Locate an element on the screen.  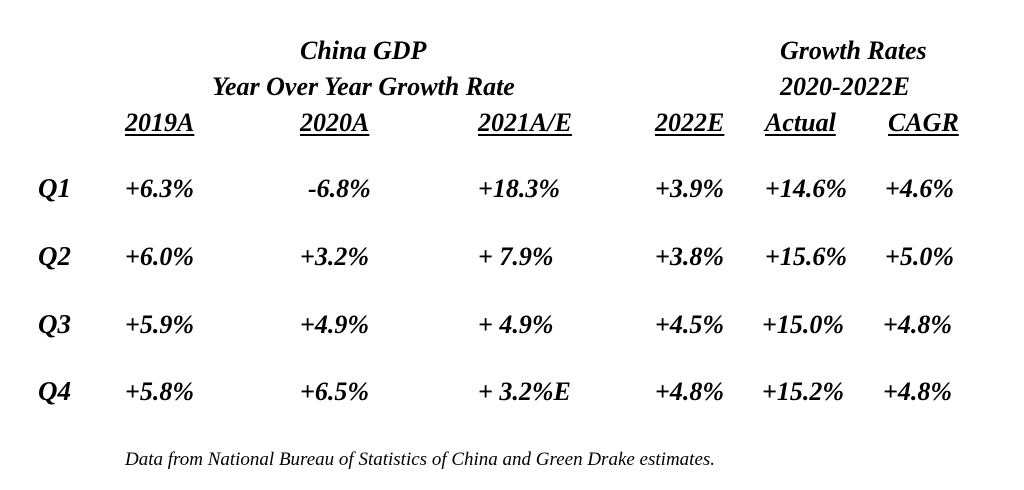
column-header-cagr: CAGR is located at coordinates (923, 122).